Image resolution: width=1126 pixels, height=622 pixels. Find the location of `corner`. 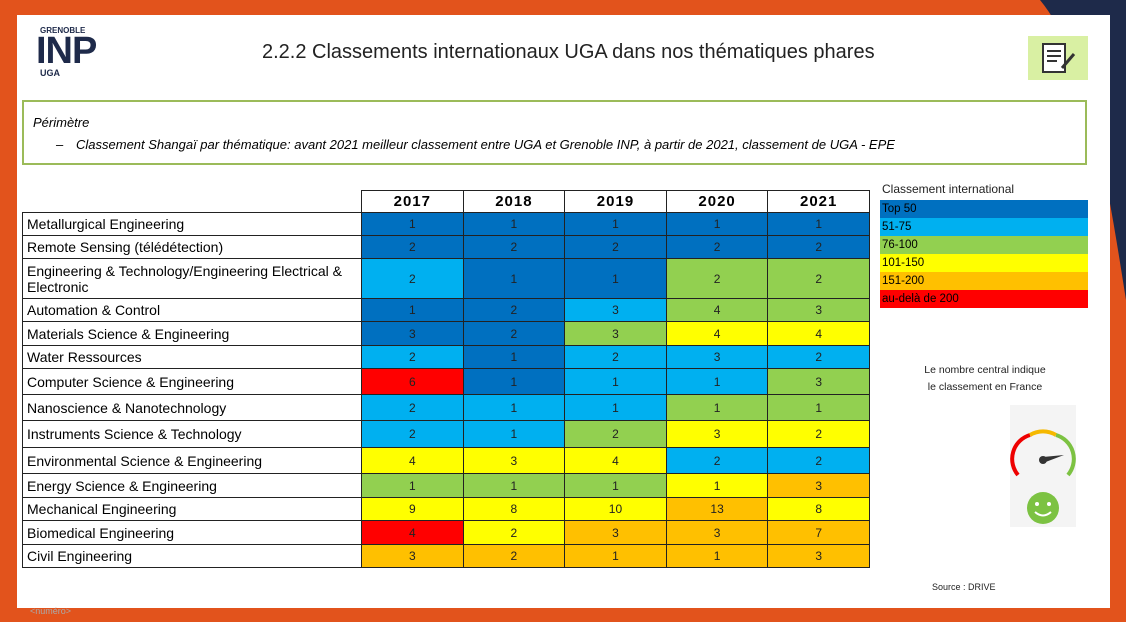

corner is located at coordinates (192, 201).